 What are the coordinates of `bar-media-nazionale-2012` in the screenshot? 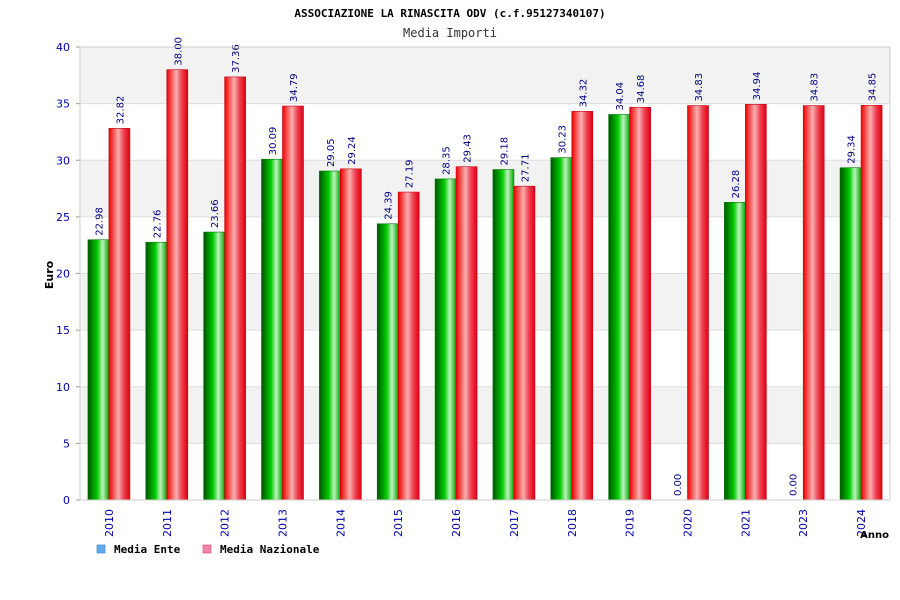 It's located at (235, 288).